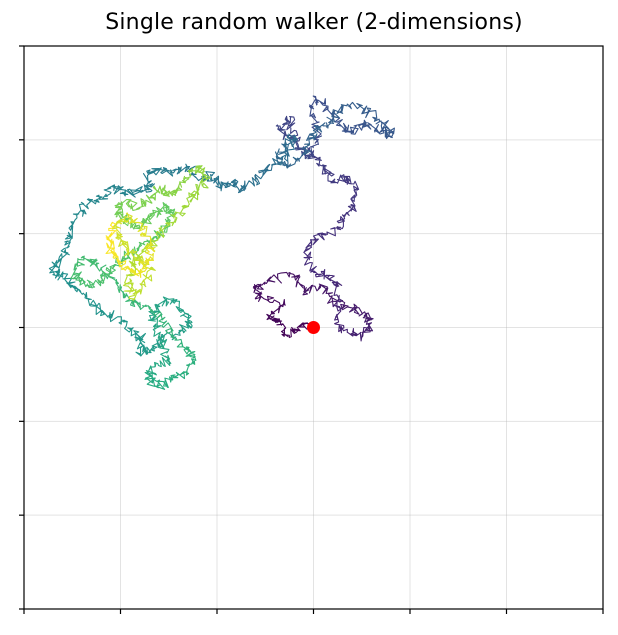 The width and height of the screenshot is (618, 635). I want to click on marker-layer, so click(313, 327).